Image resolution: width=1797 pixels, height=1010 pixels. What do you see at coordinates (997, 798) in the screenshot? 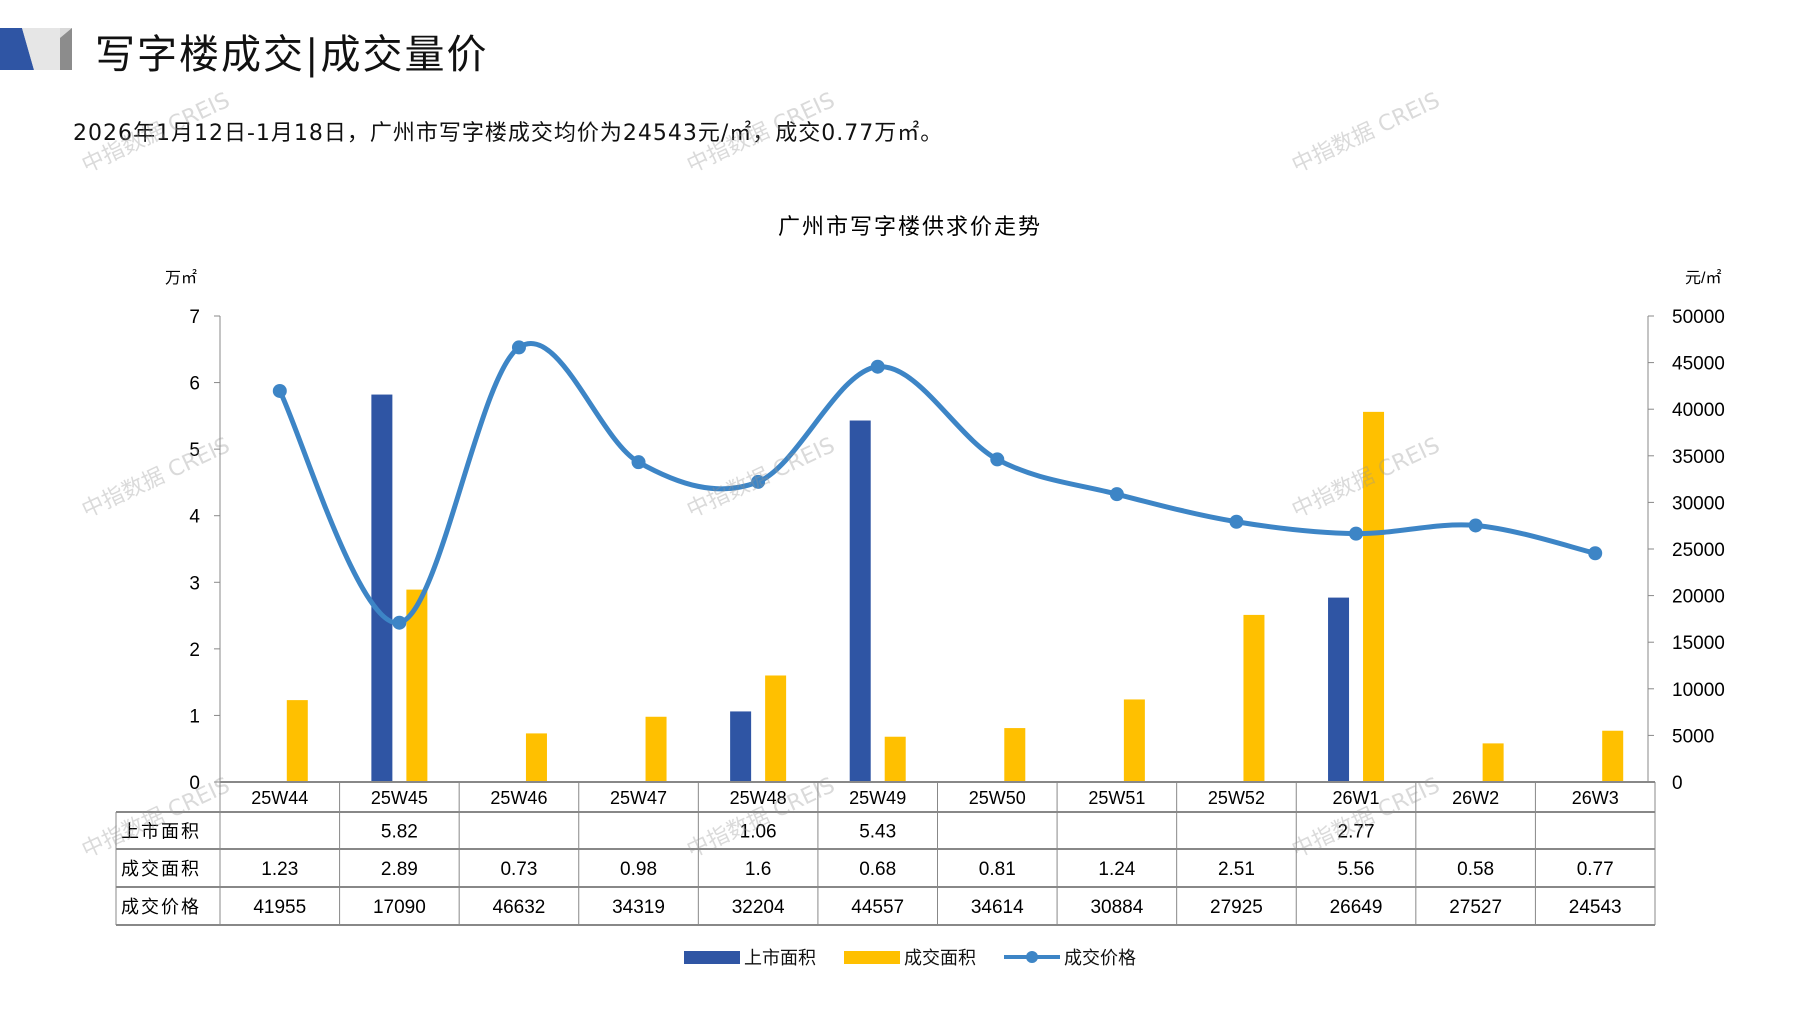
I see `table-header-cell: 25W50` at bounding box center [997, 798].